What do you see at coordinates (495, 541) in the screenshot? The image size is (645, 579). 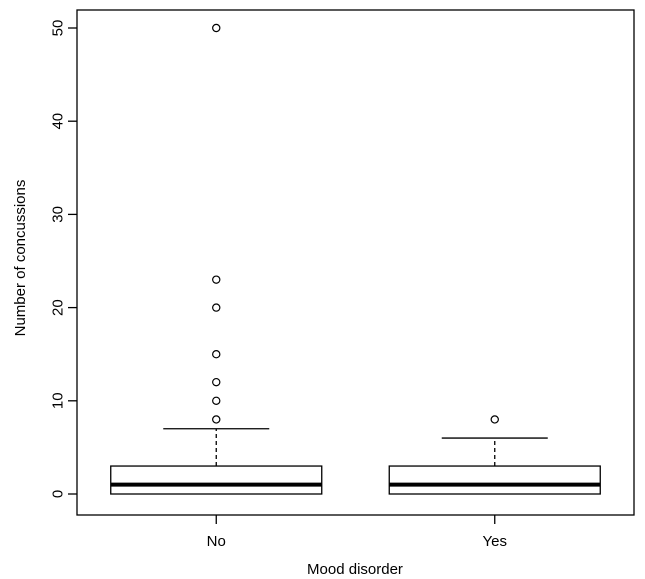 I see `x-tick-label: Yes` at bounding box center [495, 541].